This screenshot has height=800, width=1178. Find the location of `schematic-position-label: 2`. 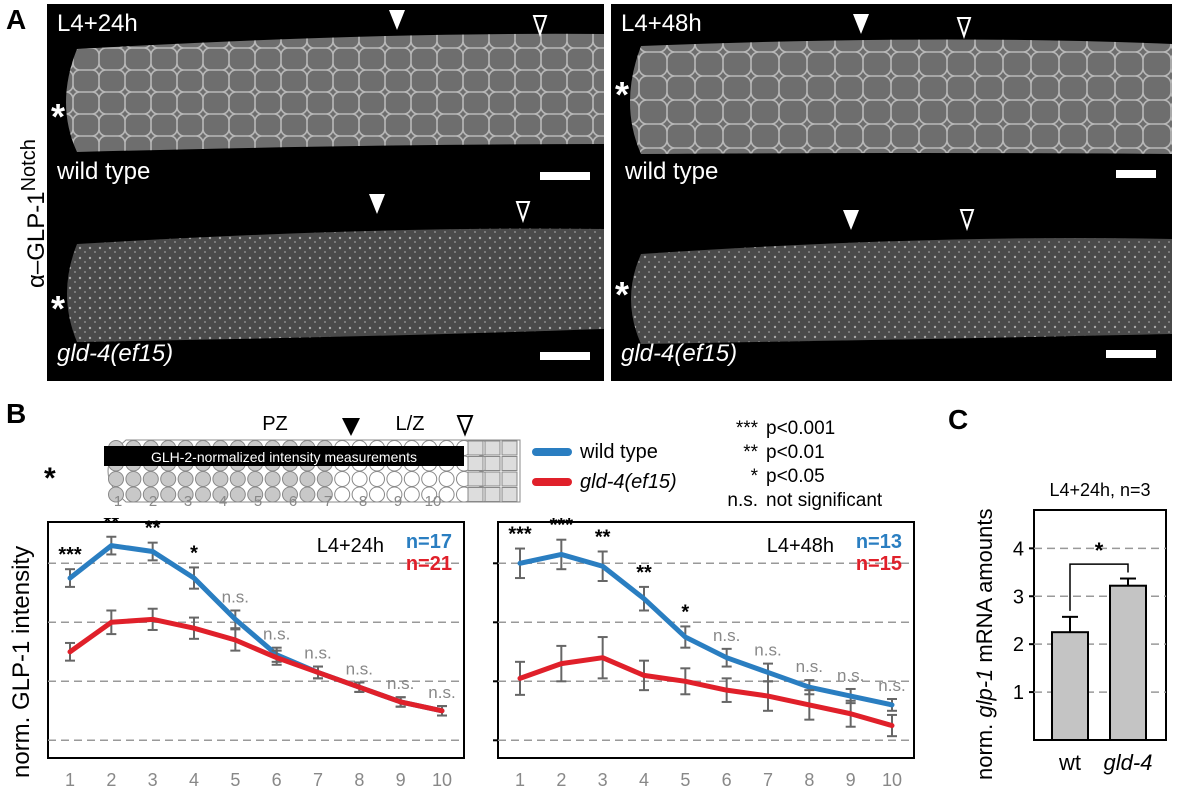

schematic-position-label: 2 is located at coordinates (153, 501).